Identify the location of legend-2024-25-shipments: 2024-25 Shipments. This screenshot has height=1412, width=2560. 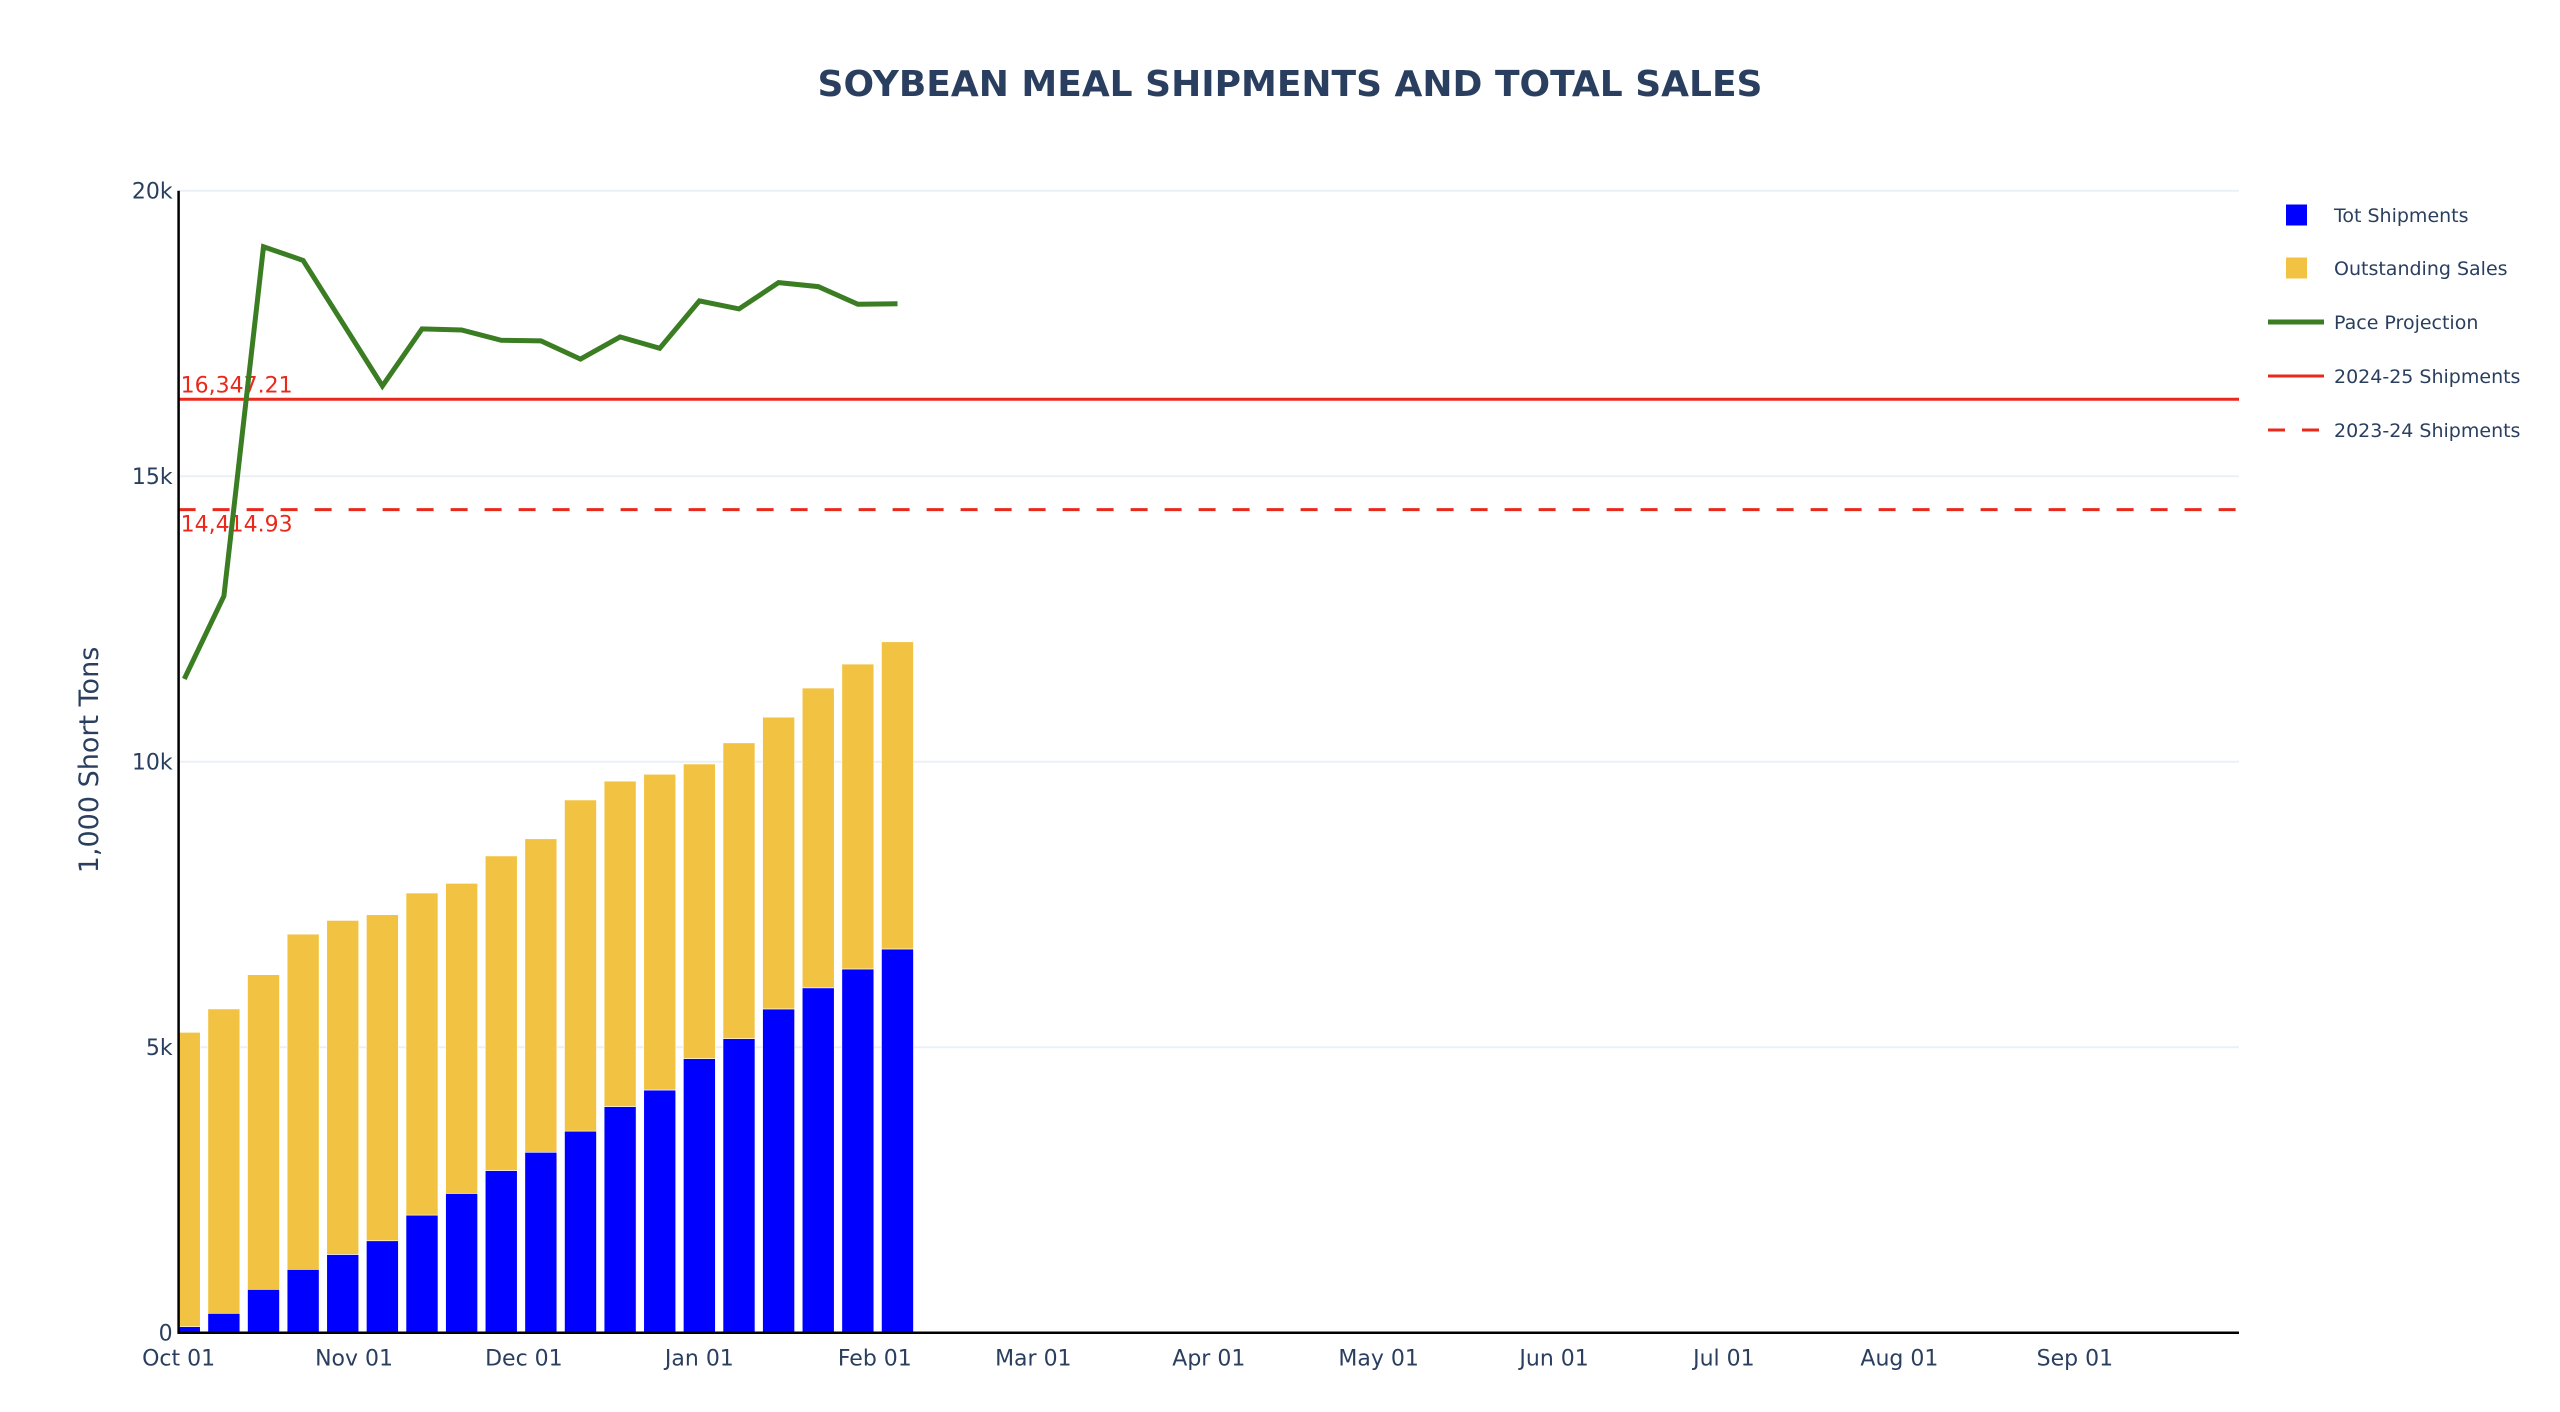
(2394, 377).